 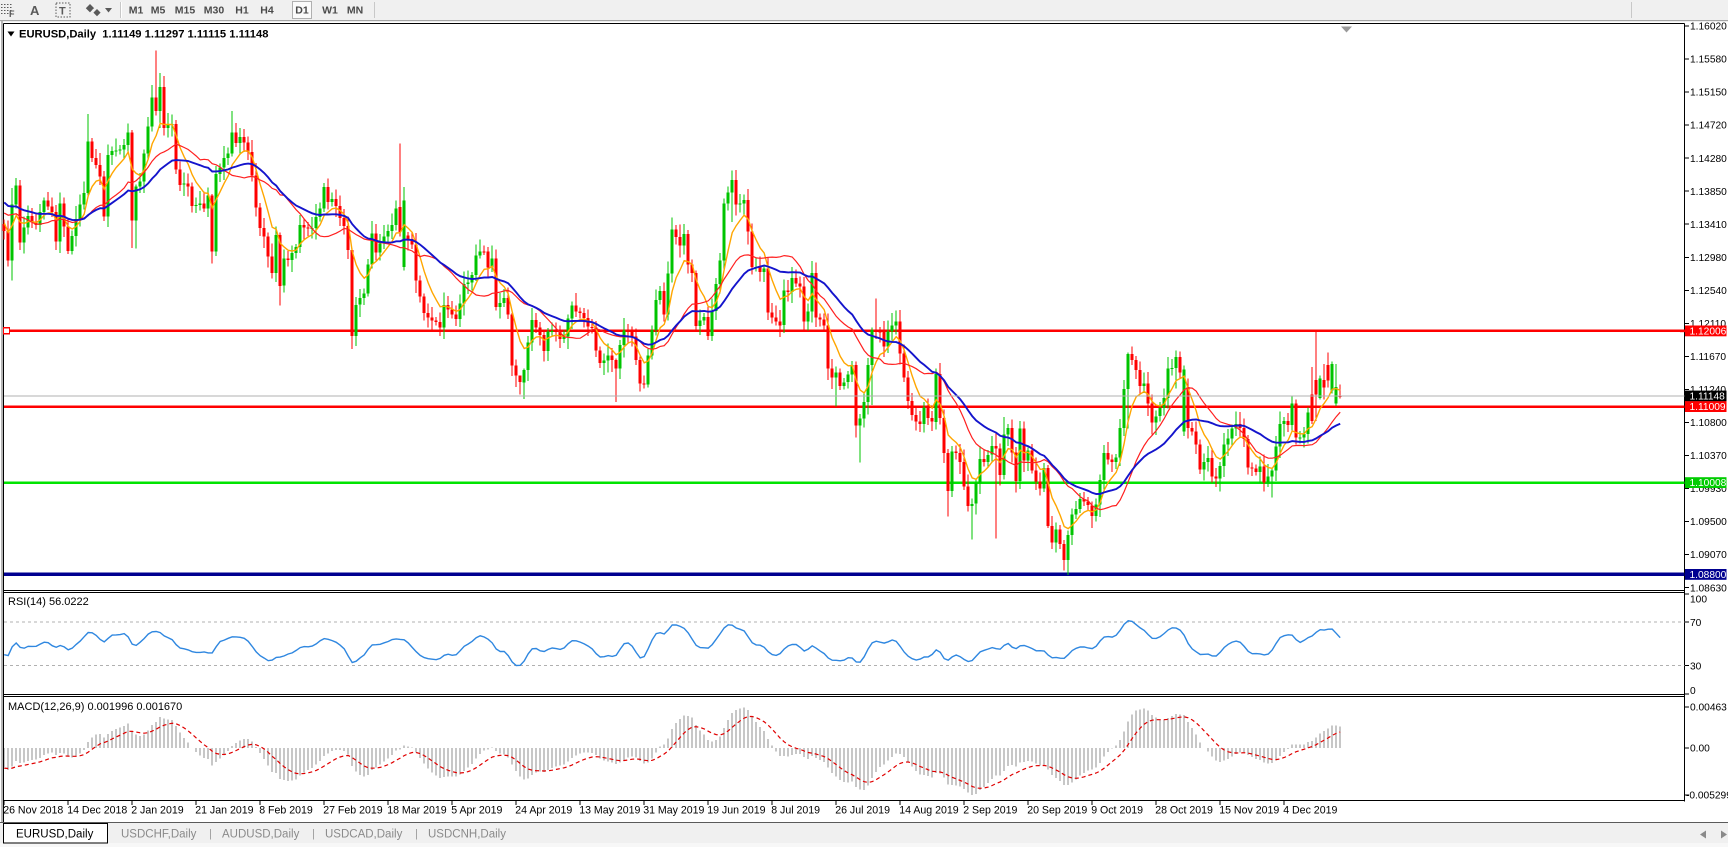 I want to click on svg-text: 1.09930, so click(x=1708, y=489).